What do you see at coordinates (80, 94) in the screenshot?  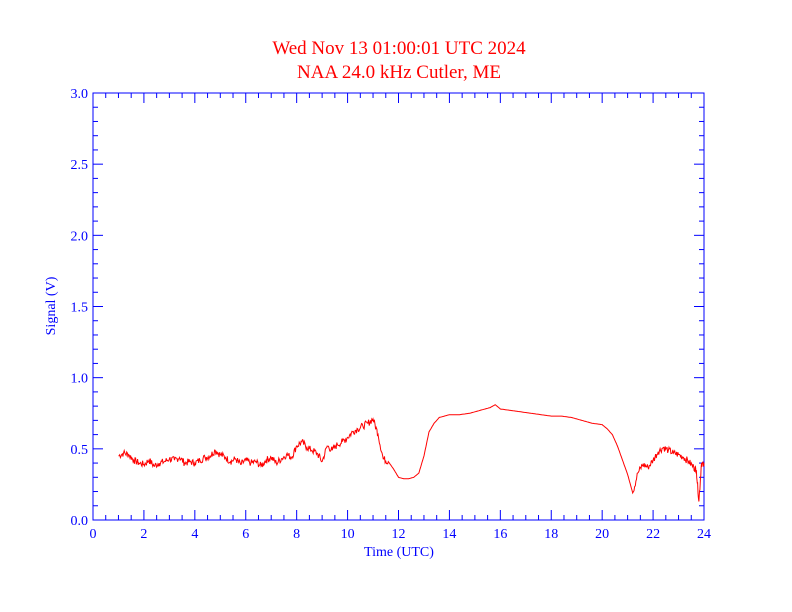 I see `y-tick-label: 3.0` at bounding box center [80, 94].